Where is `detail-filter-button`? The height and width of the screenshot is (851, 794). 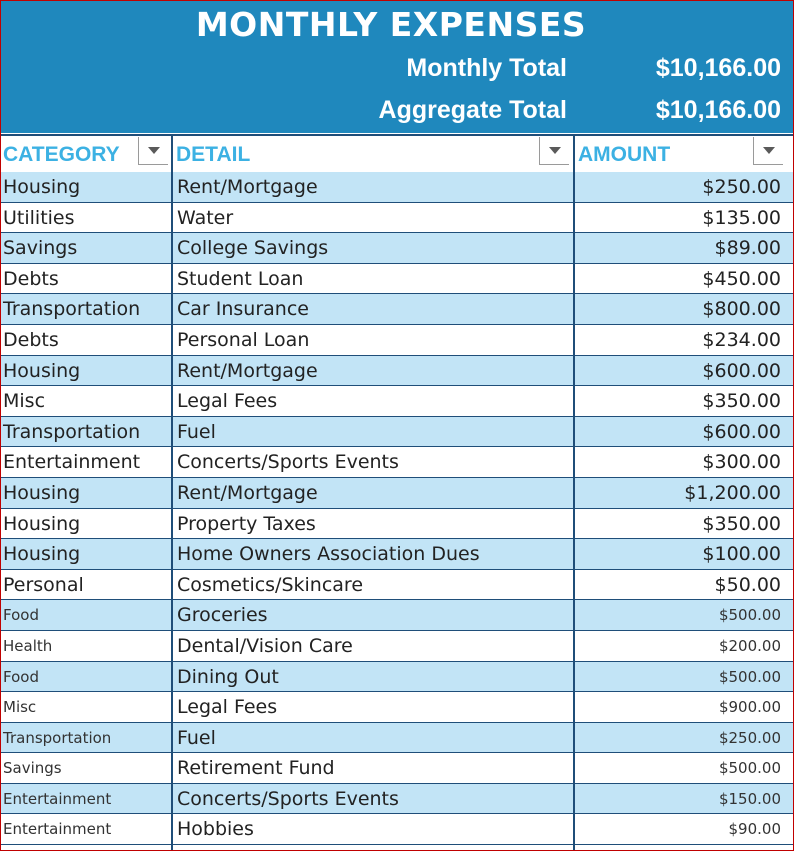 detail-filter-button is located at coordinates (554, 151).